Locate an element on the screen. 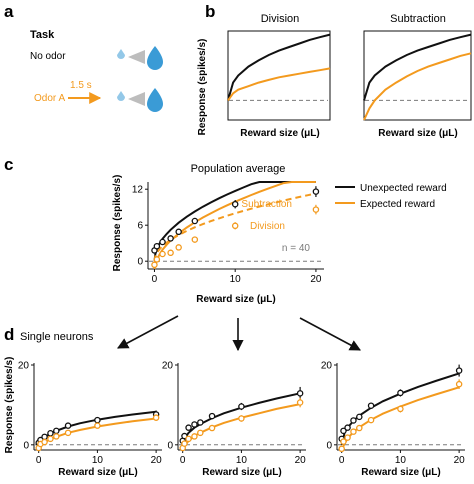  b-subtraction-plot is located at coordinates (417, 77).